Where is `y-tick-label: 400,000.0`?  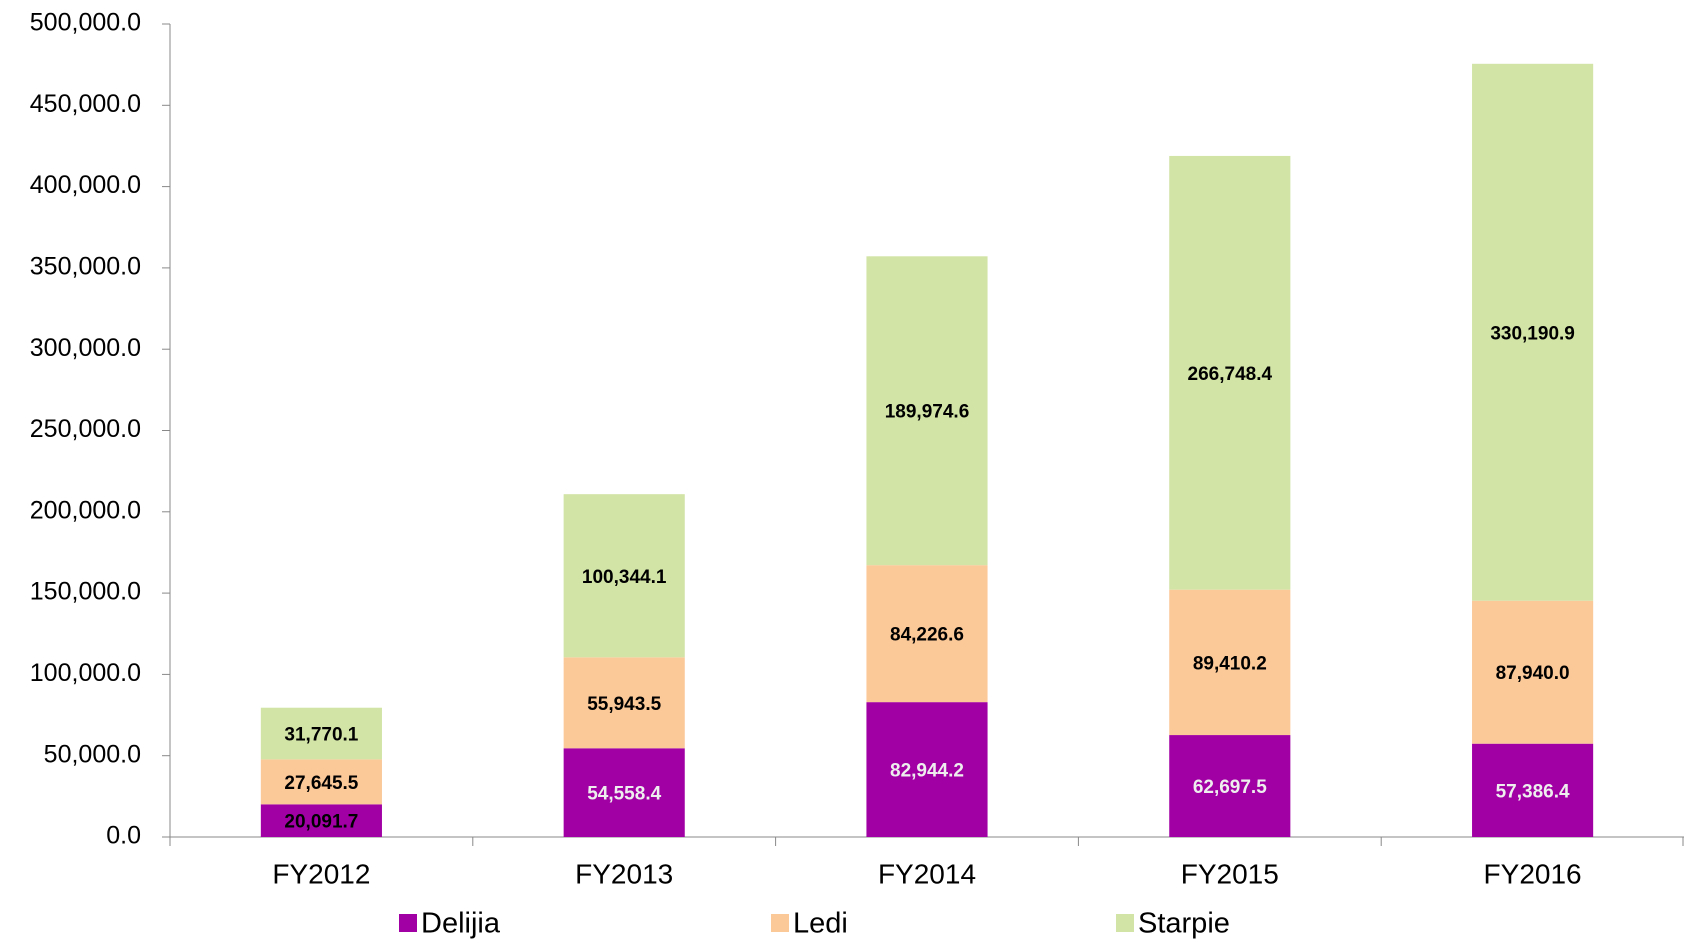
y-tick-label: 400,000.0 is located at coordinates (85, 185).